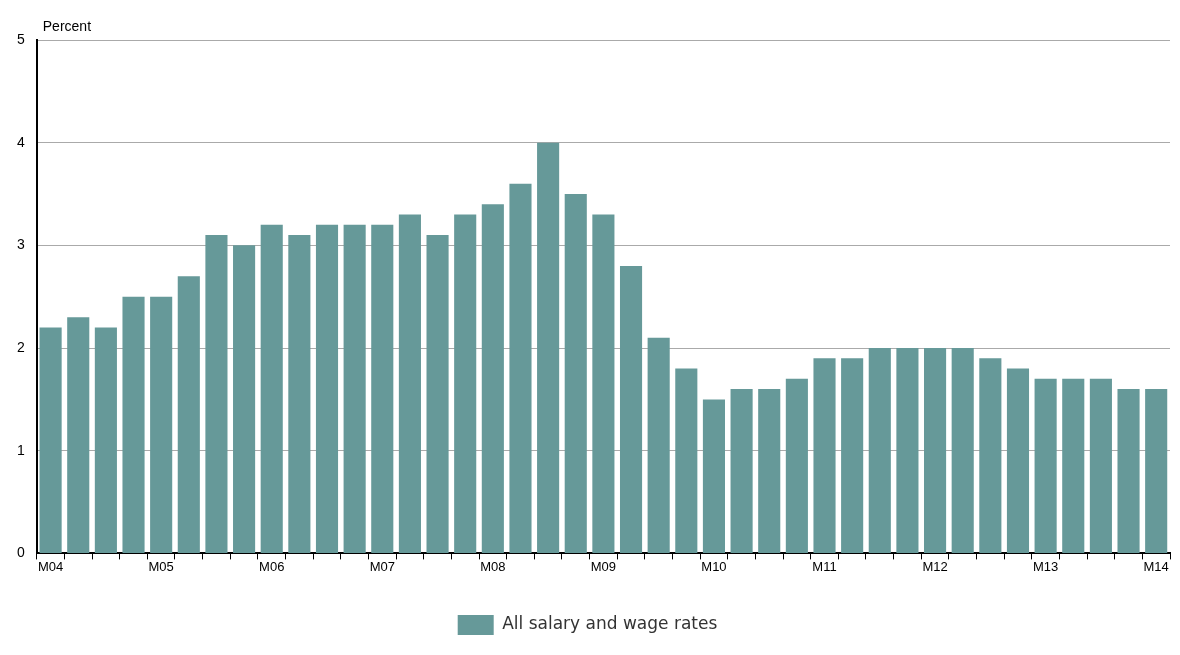  I want to click on x-tick-label: M12, so click(935, 566).